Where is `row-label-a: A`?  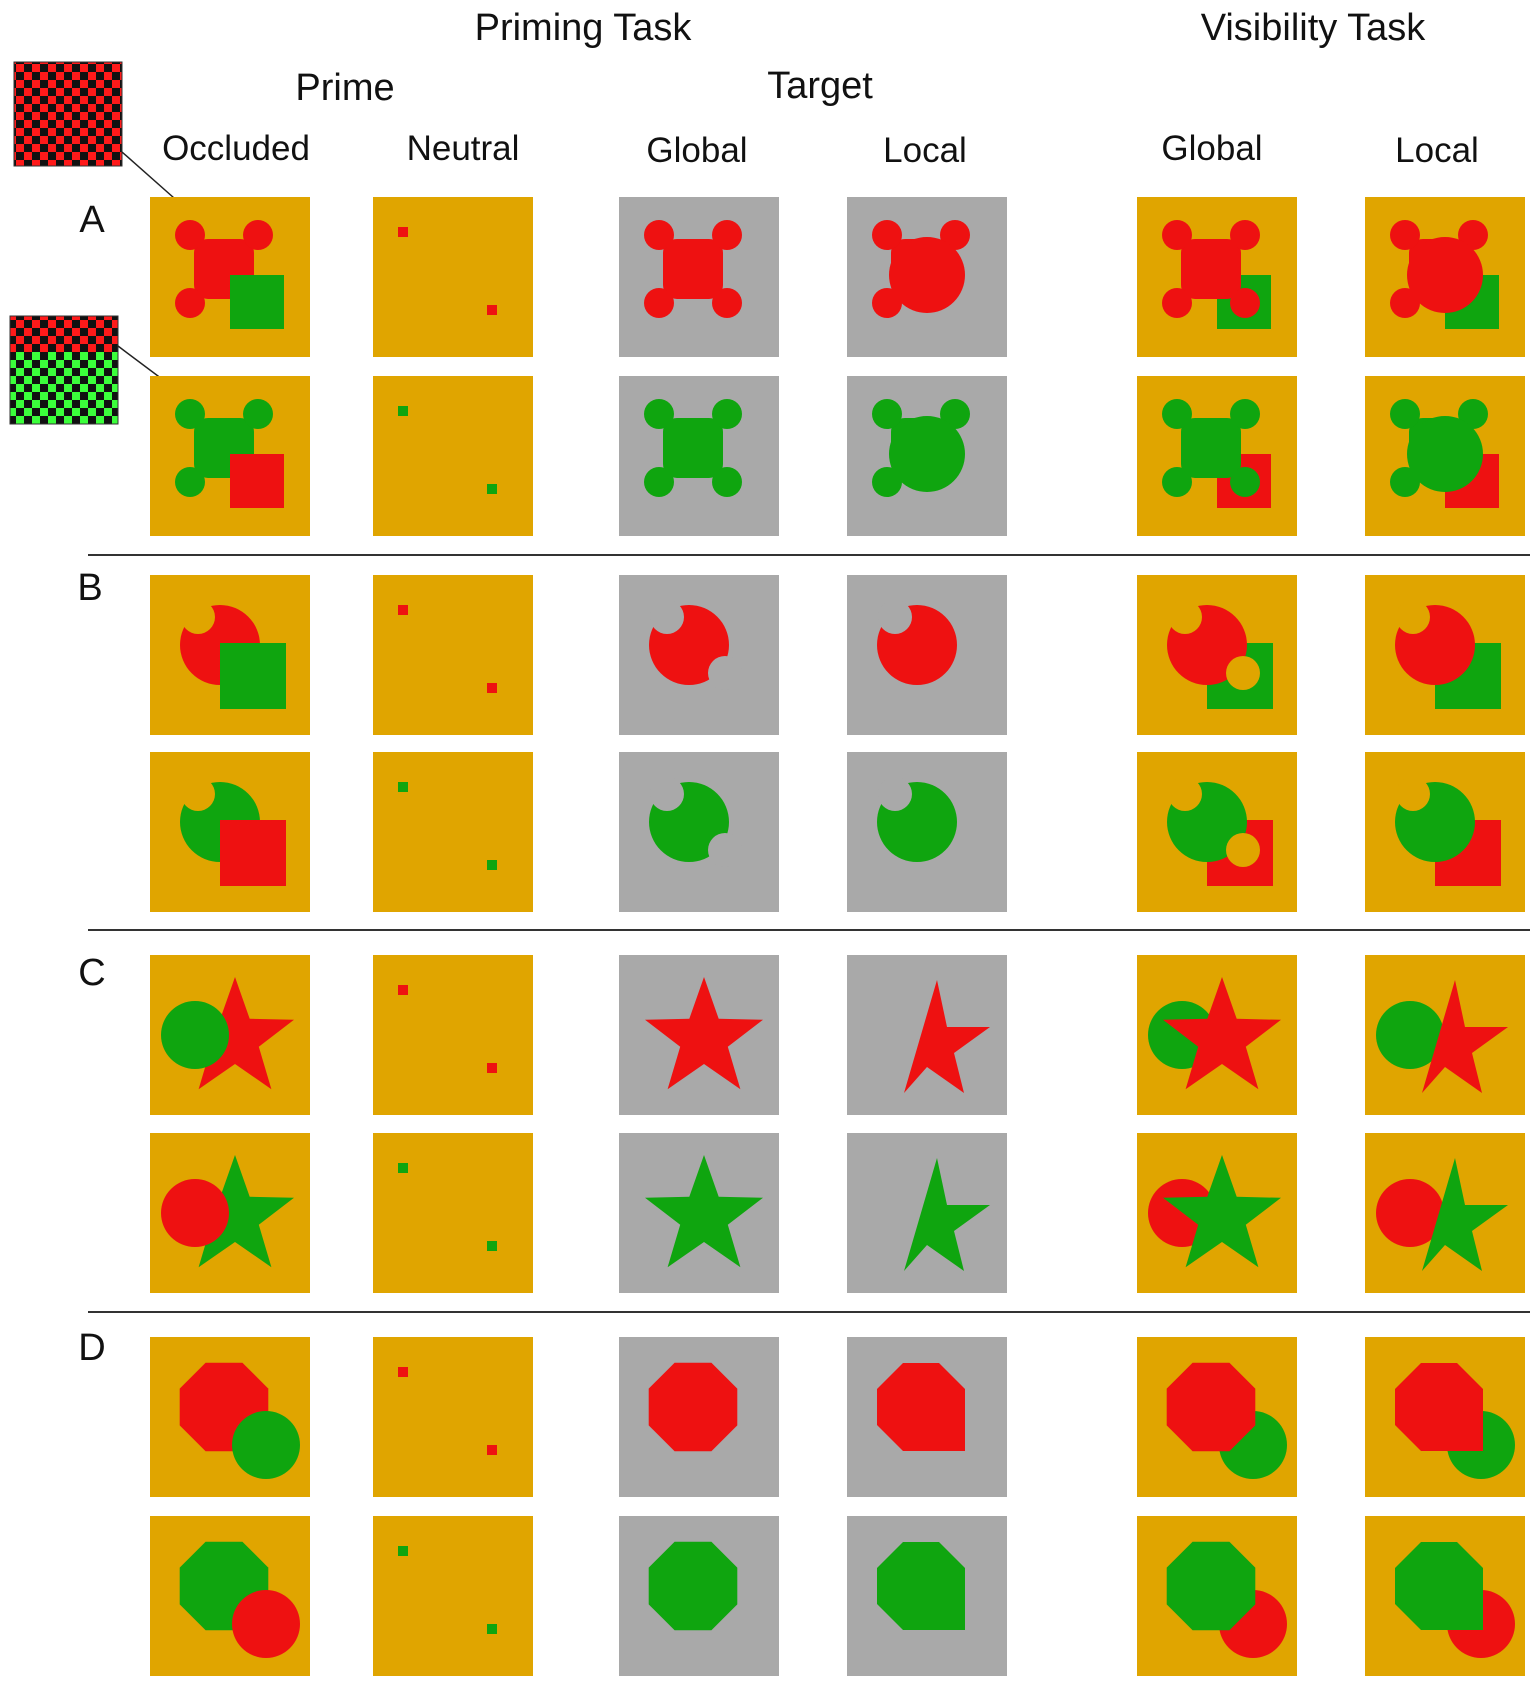
row-label-a: A is located at coordinates (92, 220).